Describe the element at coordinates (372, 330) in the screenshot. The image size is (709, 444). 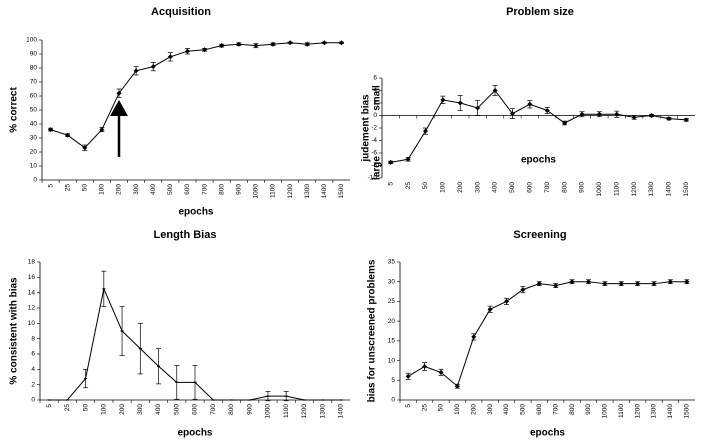
I see `y-axis-label: bias for unscreened problems` at that location.